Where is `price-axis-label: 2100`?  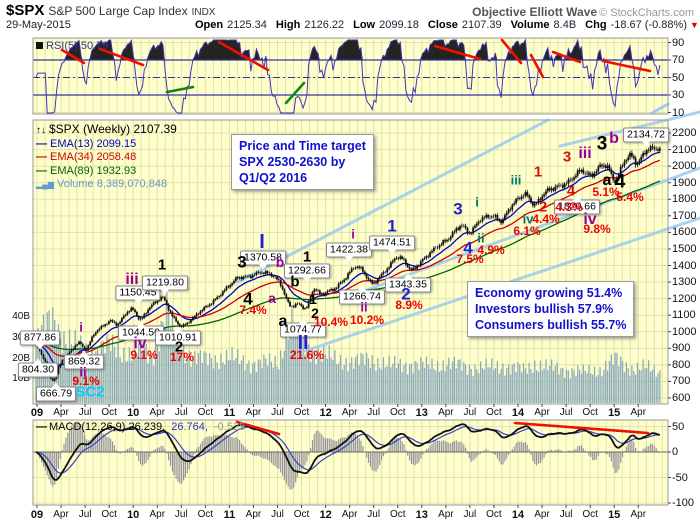 price-axis-label: 2100 is located at coordinates (684, 149).